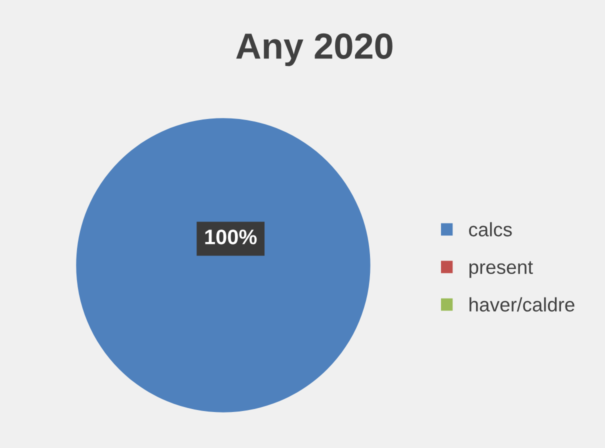 Image resolution: width=605 pixels, height=448 pixels. I want to click on chart-title: Any 2020, so click(314, 49).